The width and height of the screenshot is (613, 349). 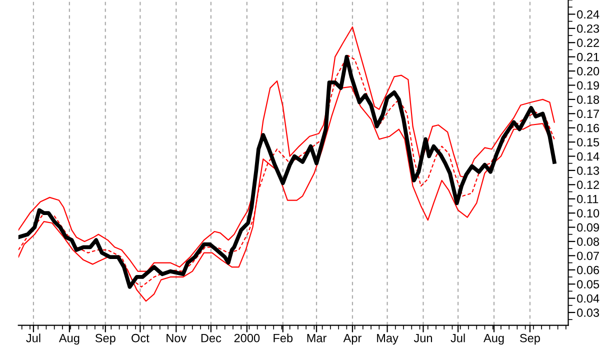 What do you see at coordinates (588, 114) in the screenshot?
I see `y-tick-label: 0.17` at bounding box center [588, 114].